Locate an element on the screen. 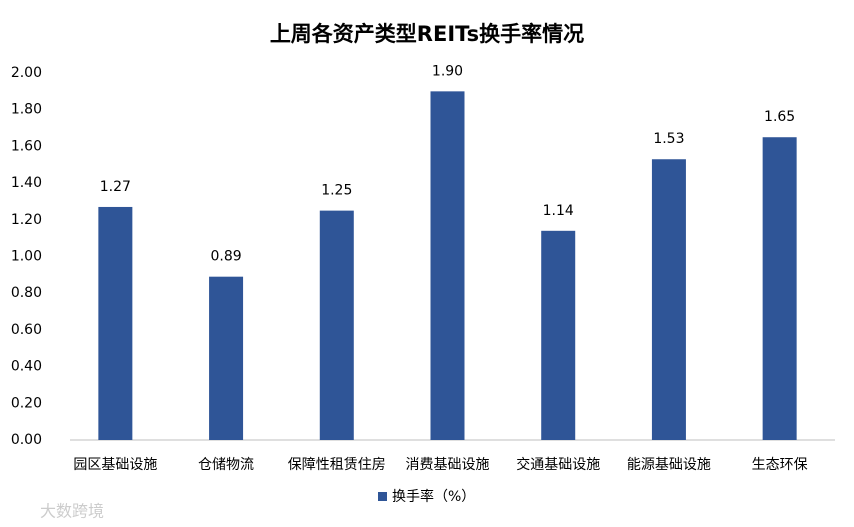 The image size is (854, 527). data-label: 1.25 is located at coordinates (336, 191).